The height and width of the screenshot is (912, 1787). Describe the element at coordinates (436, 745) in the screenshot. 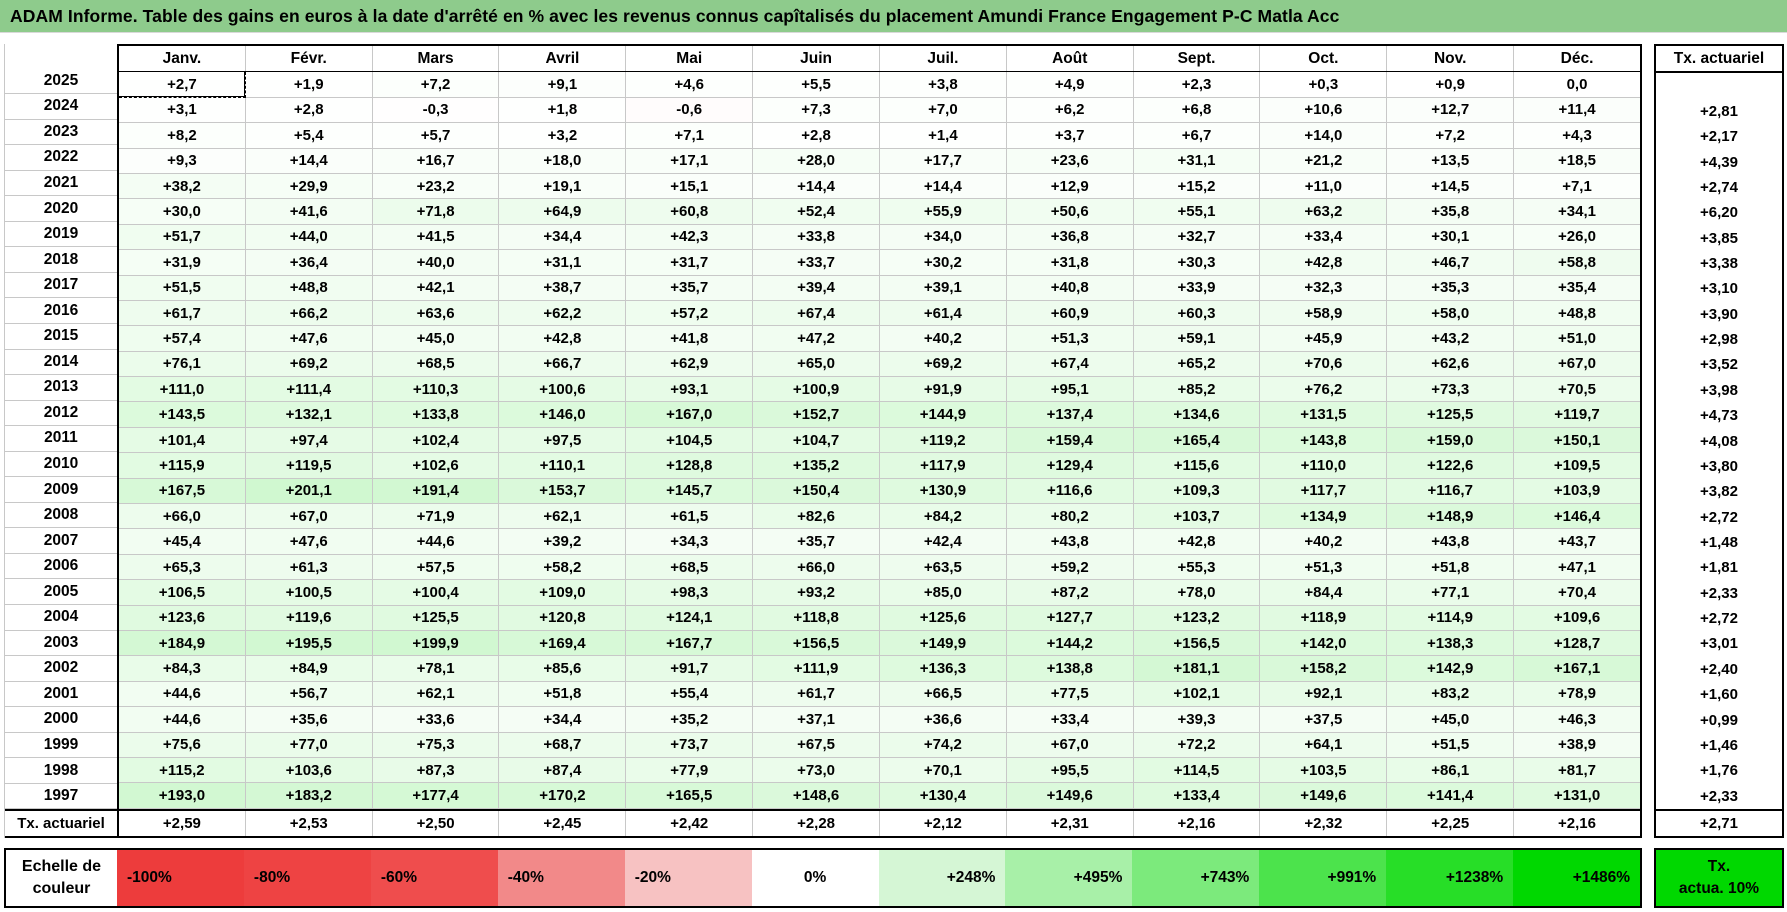

I see `table-cell: +75,3` at that location.